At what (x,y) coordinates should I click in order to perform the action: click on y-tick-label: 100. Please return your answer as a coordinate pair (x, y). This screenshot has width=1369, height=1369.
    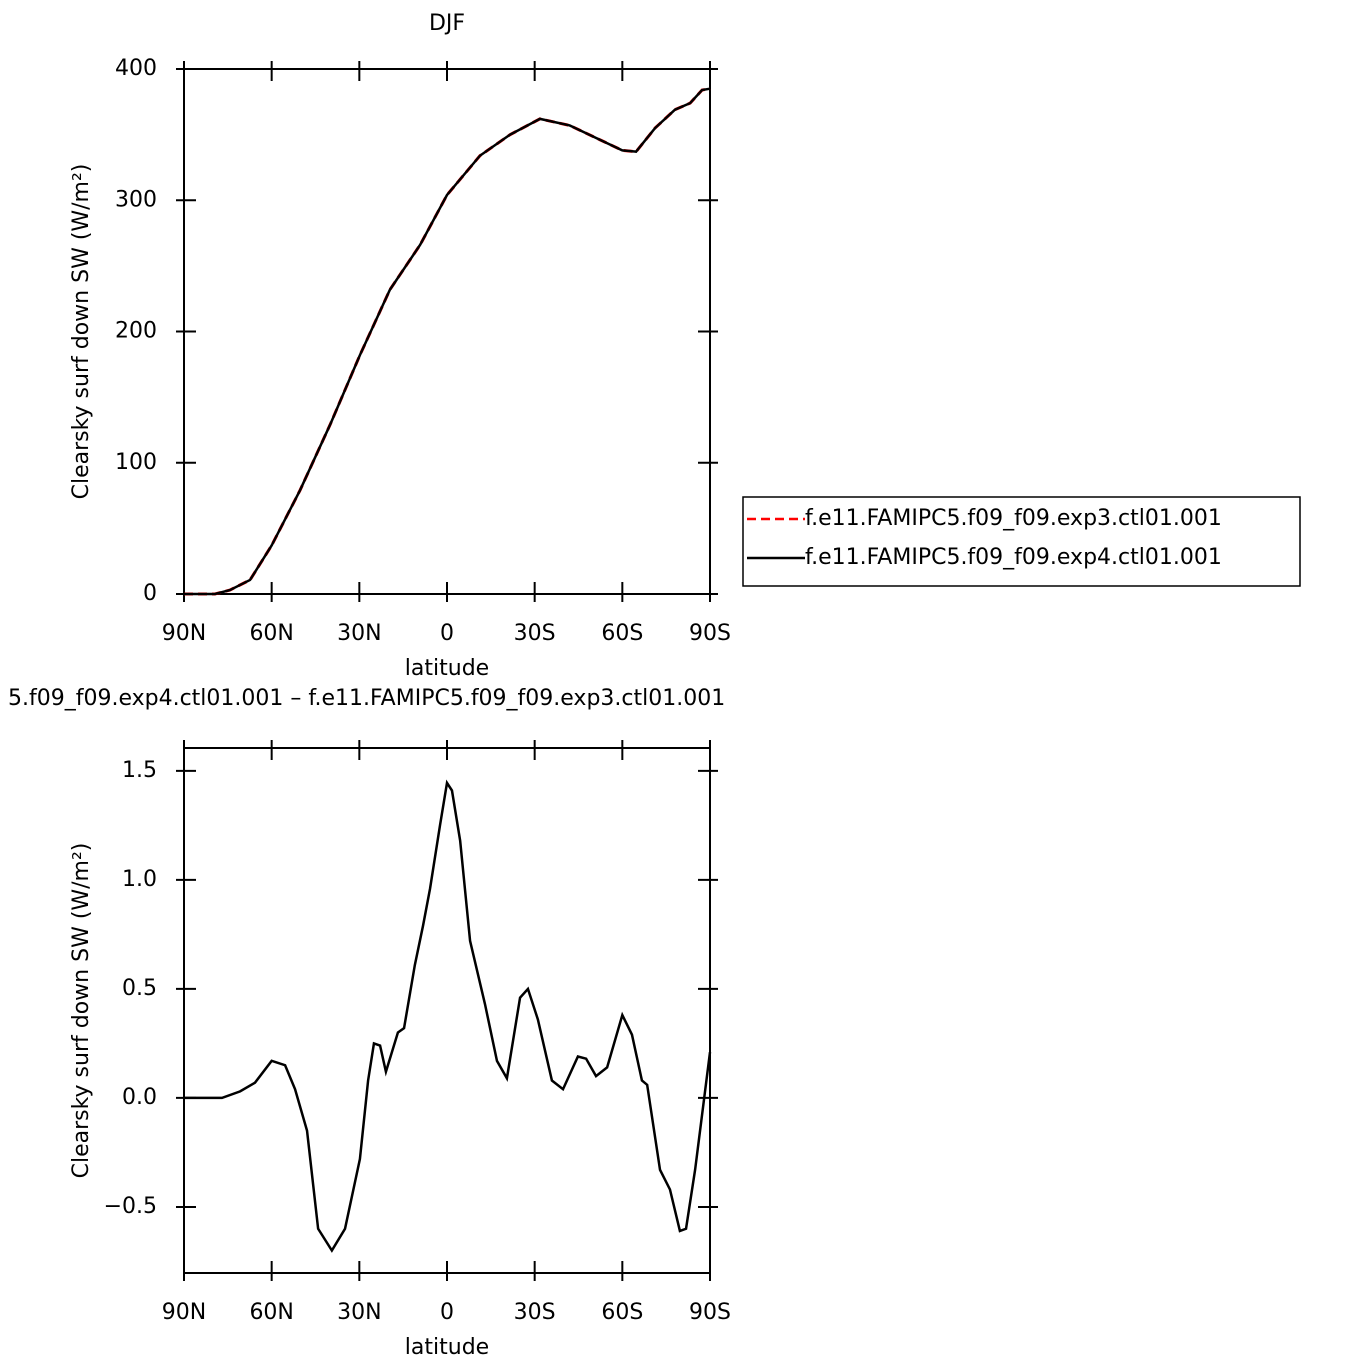
    Looking at the image, I should click on (136, 462).